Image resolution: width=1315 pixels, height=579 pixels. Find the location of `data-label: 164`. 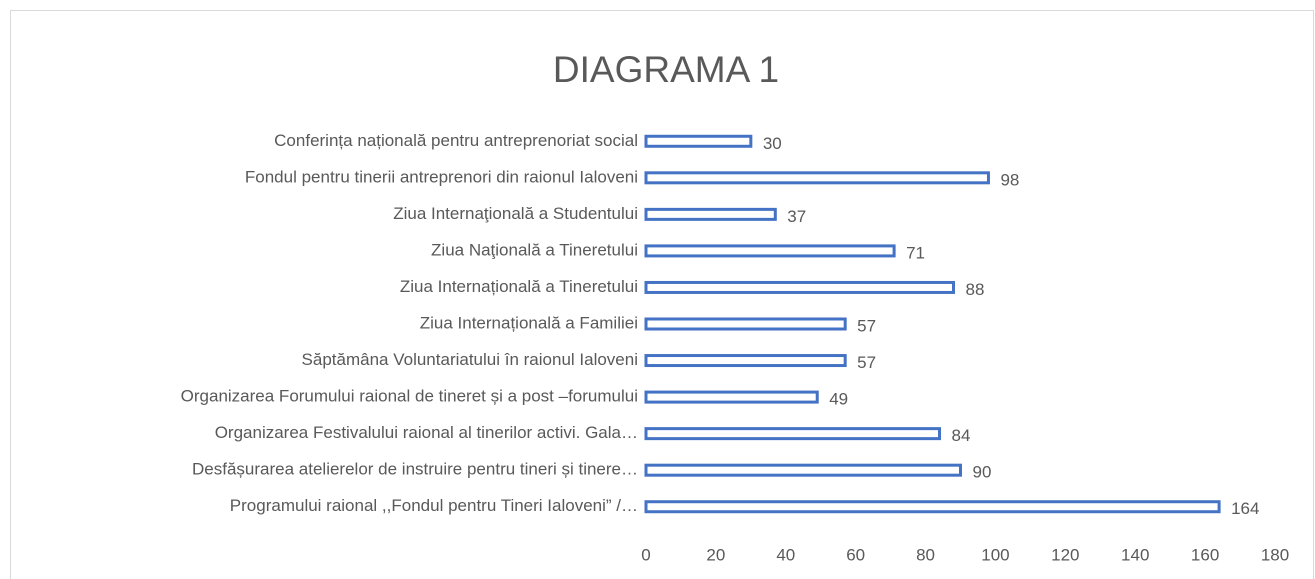

data-label: 164 is located at coordinates (1245, 508).